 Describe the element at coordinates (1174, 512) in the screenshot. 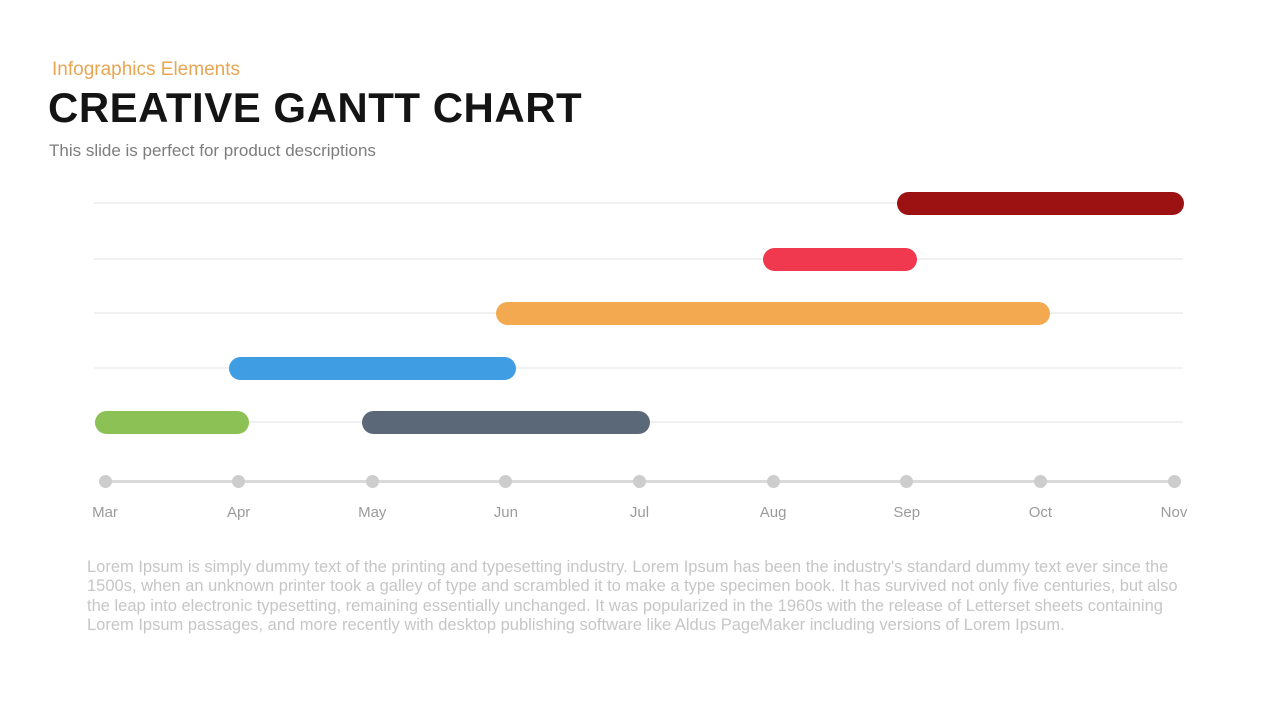

I see `axis-tick-label-nov: Nov` at that location.